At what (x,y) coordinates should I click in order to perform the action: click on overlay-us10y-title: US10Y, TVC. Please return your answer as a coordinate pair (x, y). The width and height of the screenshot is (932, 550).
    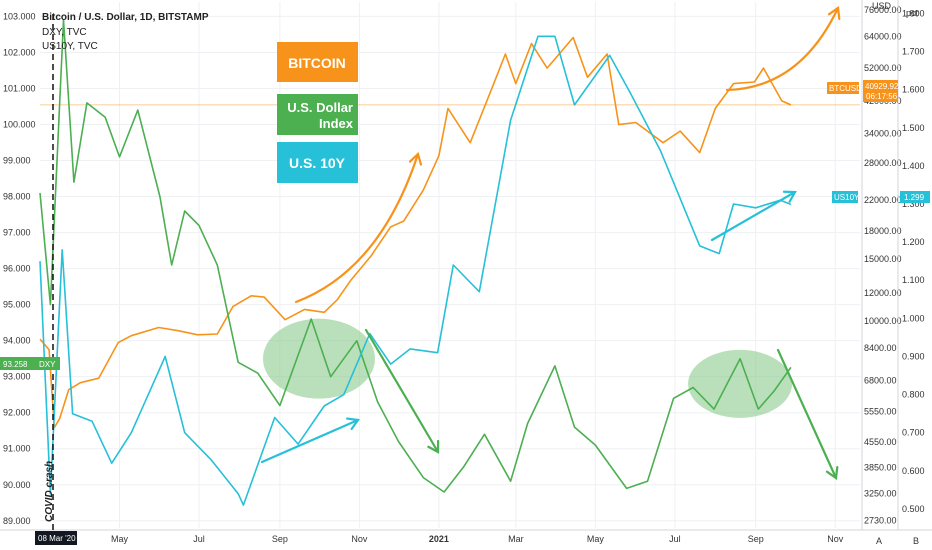
    Looking at the image, I should click on (70, 46).